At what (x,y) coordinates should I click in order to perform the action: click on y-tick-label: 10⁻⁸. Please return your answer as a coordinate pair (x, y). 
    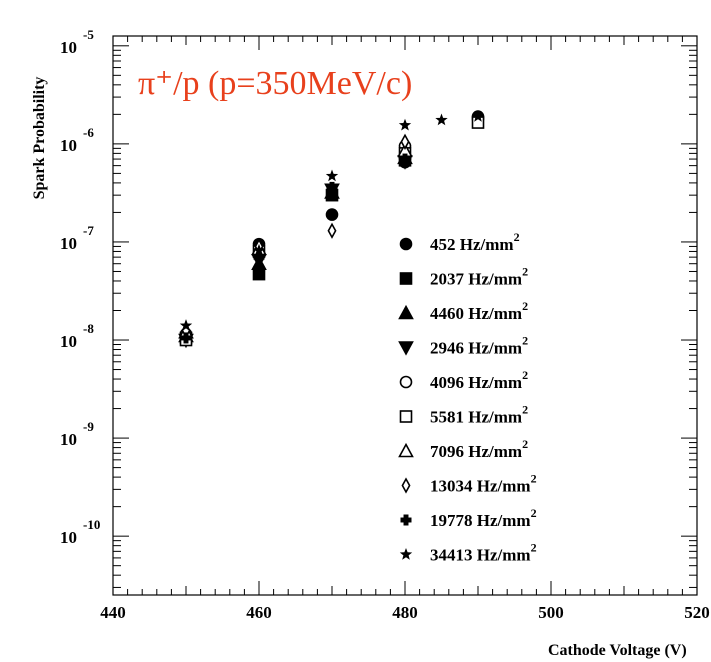
    Looking at the image, I should click on (77, 336).